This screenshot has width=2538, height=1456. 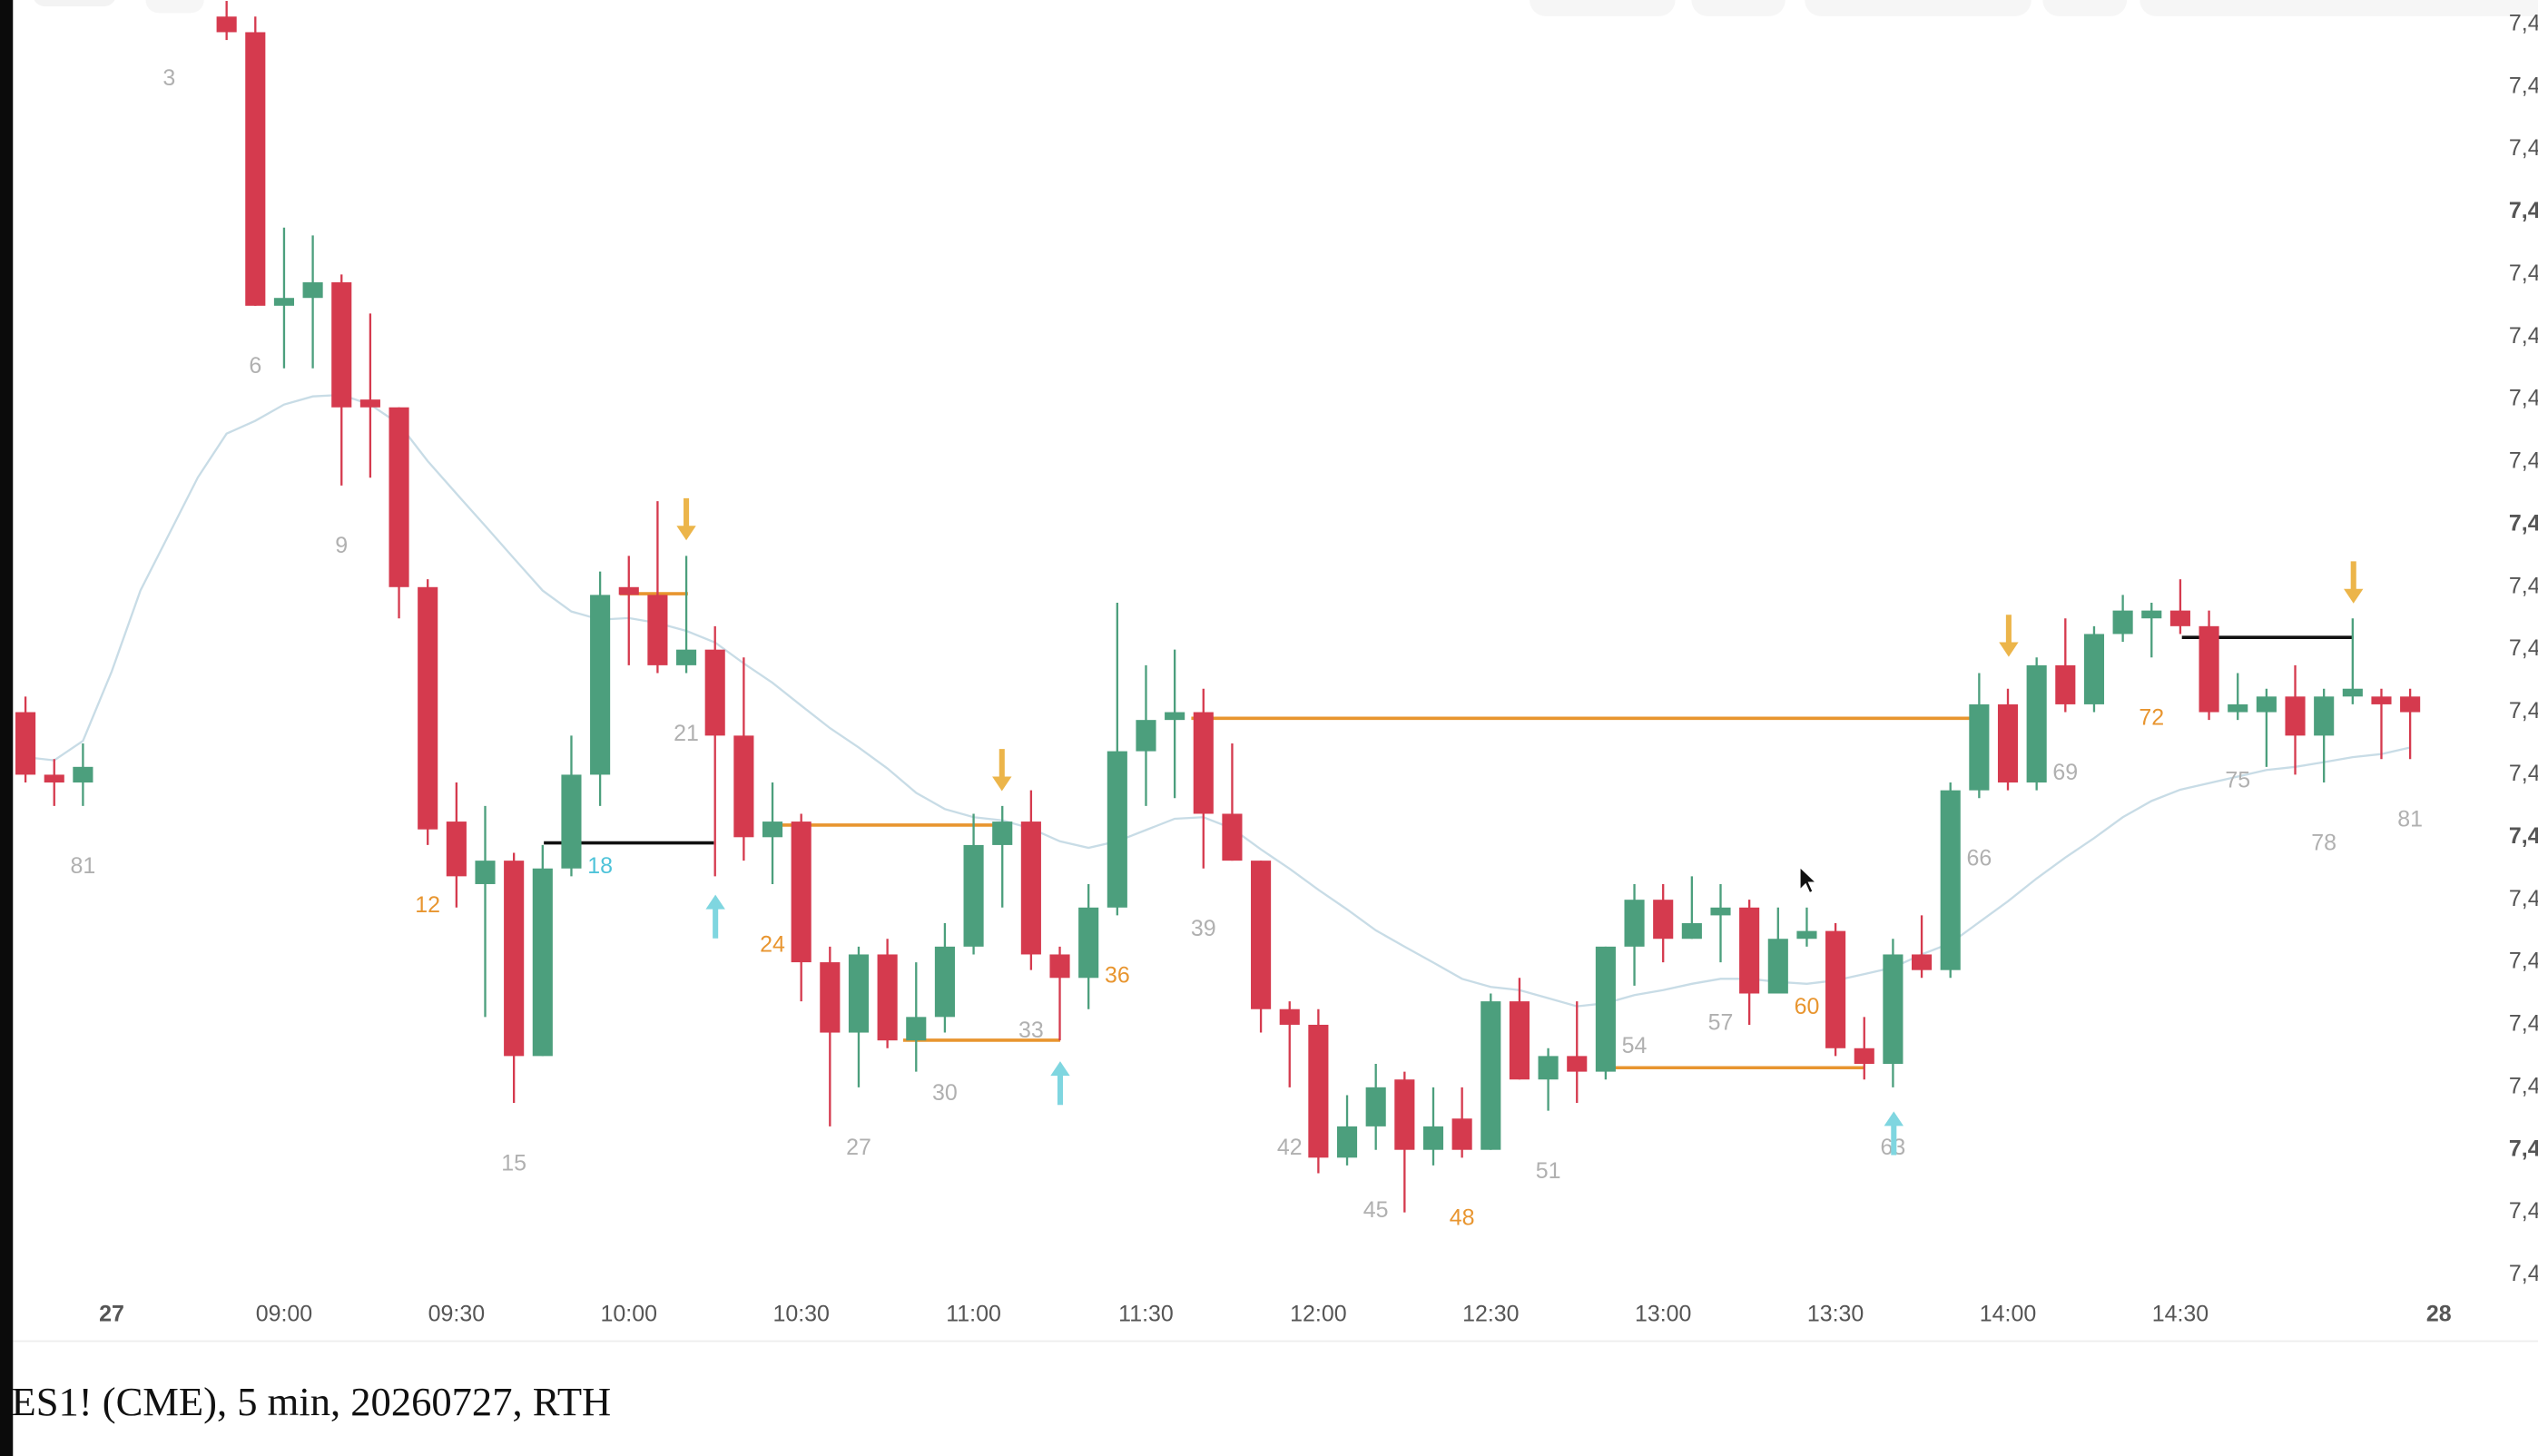 What do you see at coordinates (1117, 976) in the screenshot?
I see `bar-number: 36` at bounding box center [1117, 976].